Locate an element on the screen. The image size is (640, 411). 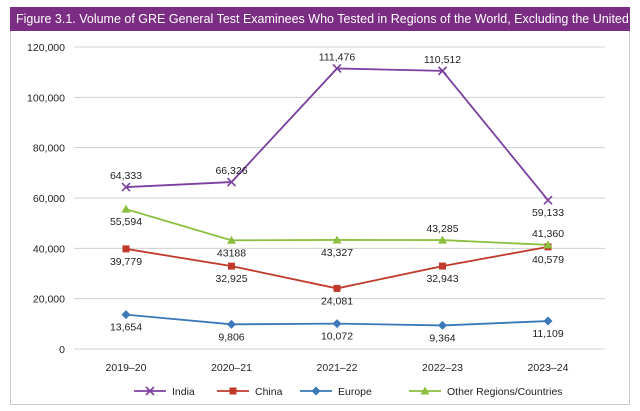
legend: India China Europe Other Regions/Countries is located at coordinates (348, 392).